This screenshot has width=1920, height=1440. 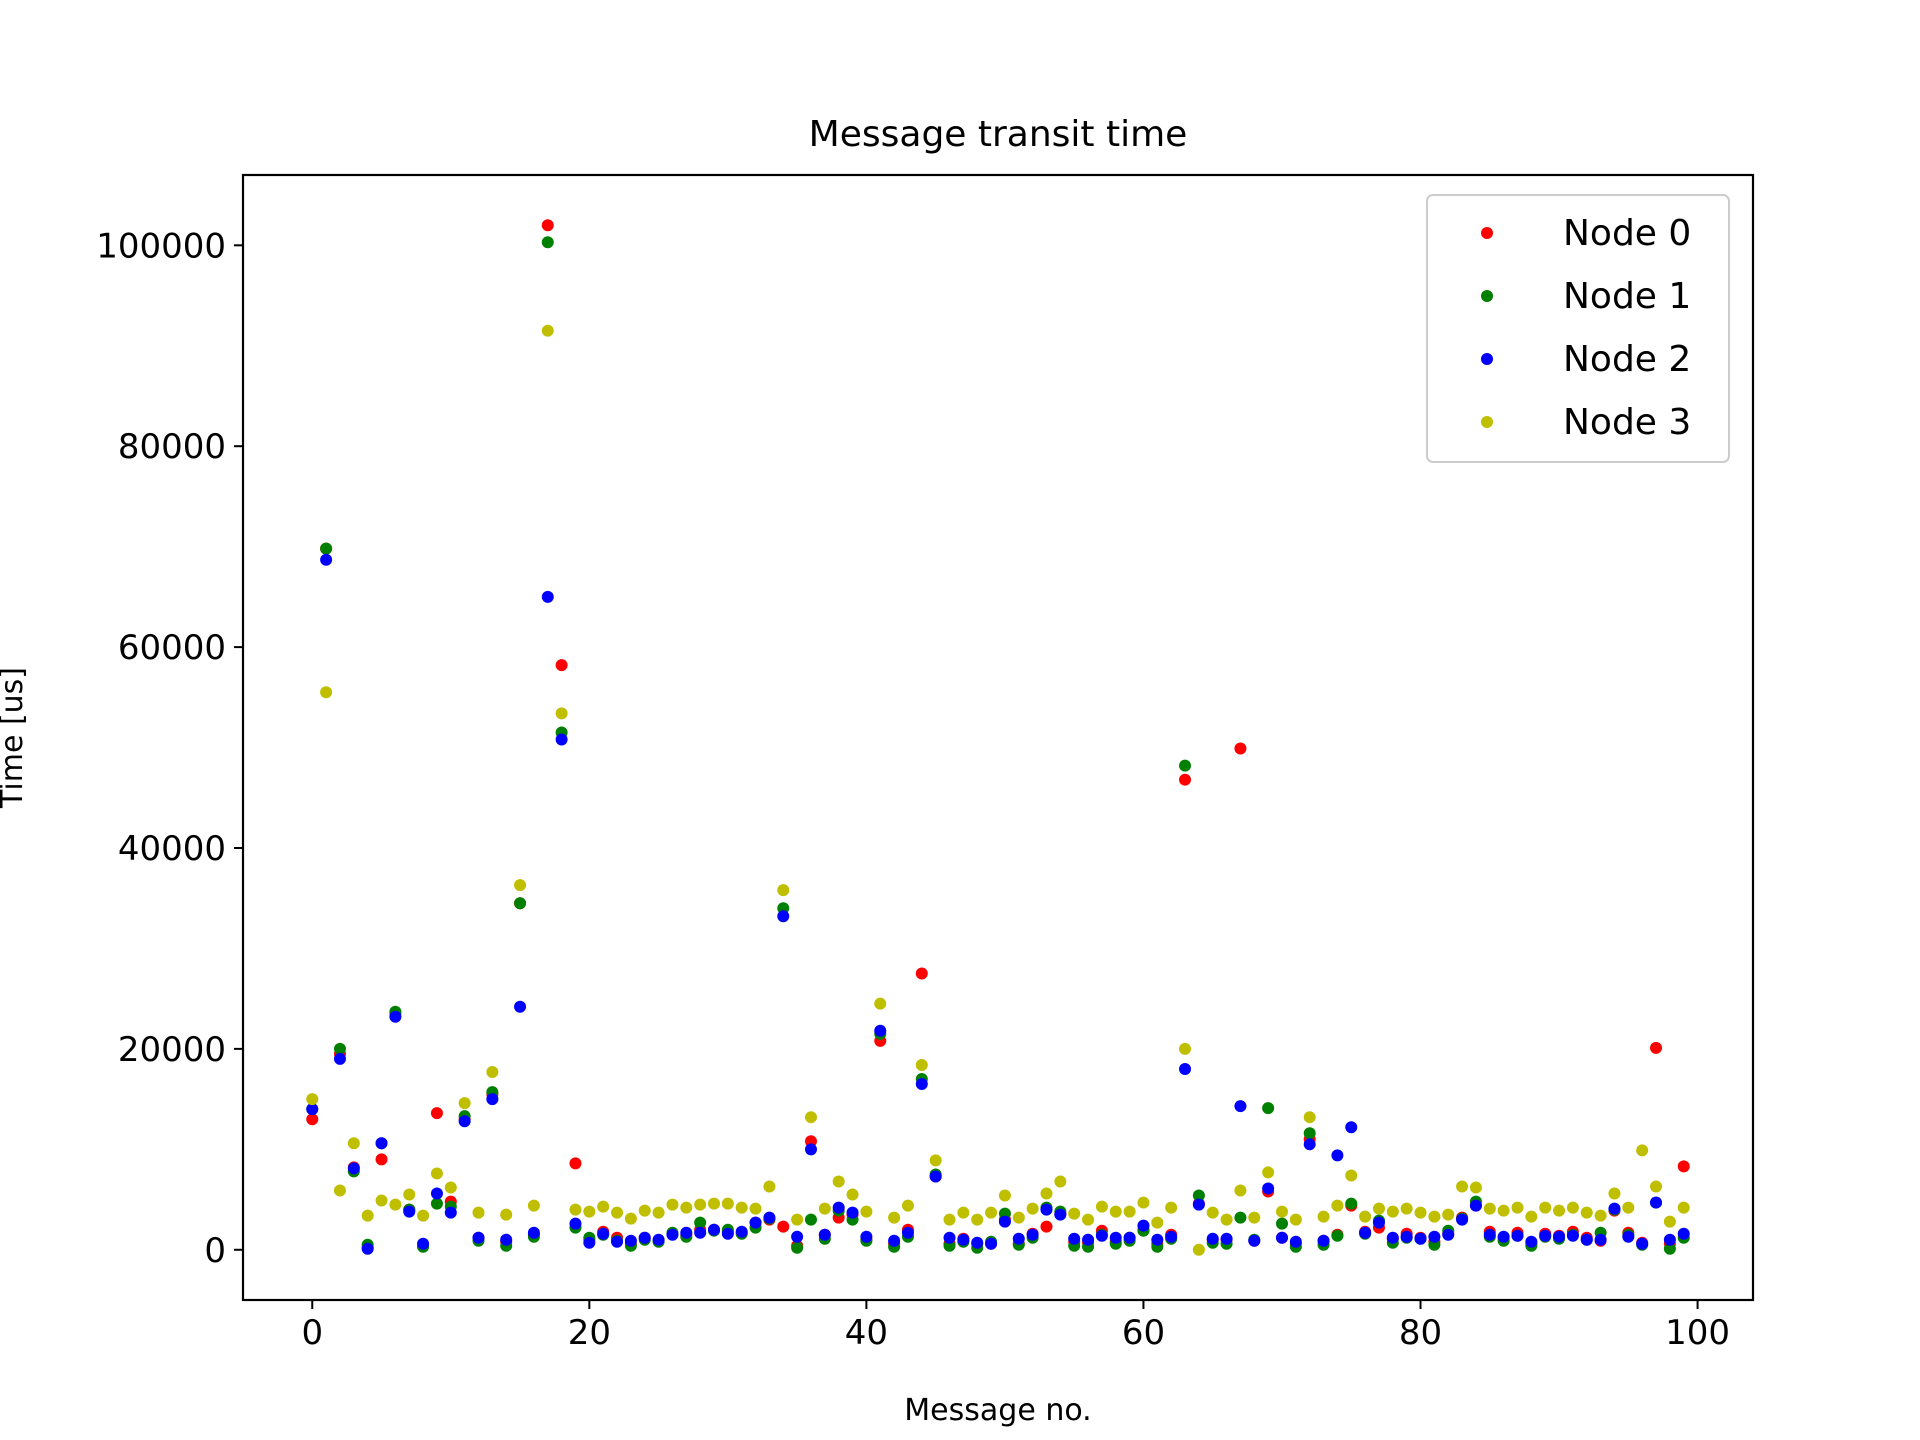 I want to click on chart-title: Message transit time, so click(x=998, y=134).